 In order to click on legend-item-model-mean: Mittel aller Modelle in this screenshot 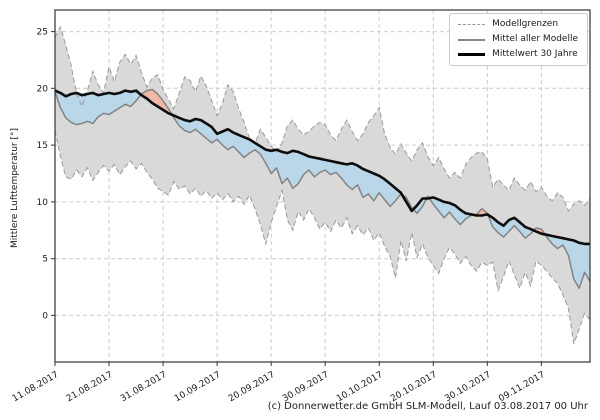, I will do `click(518, 39)`.